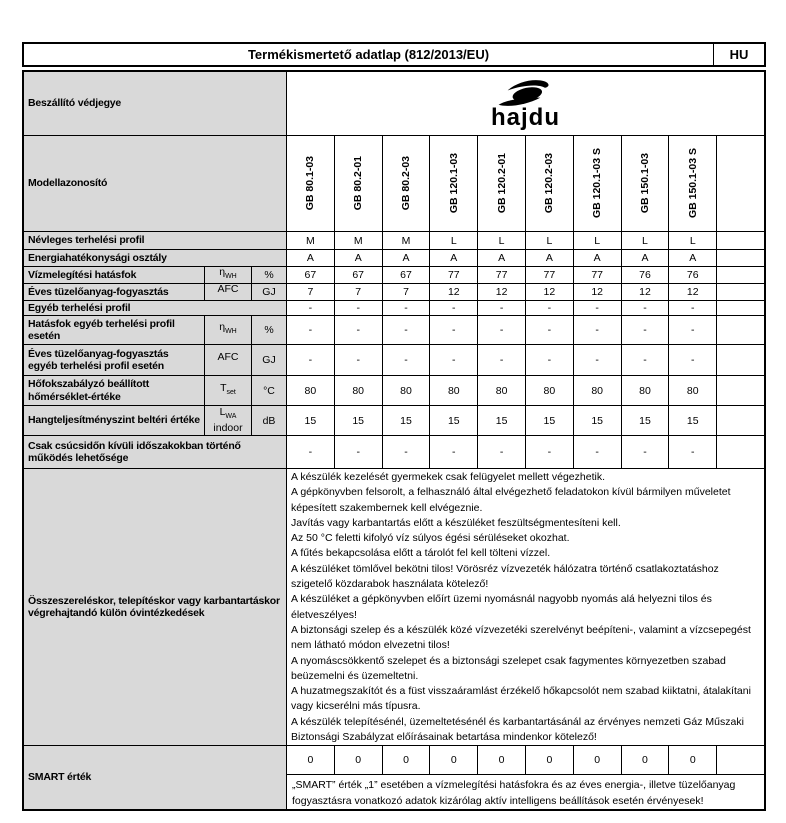 The image size is (786, 823). I want to click on unit-cell: °C, so click(269, 390).